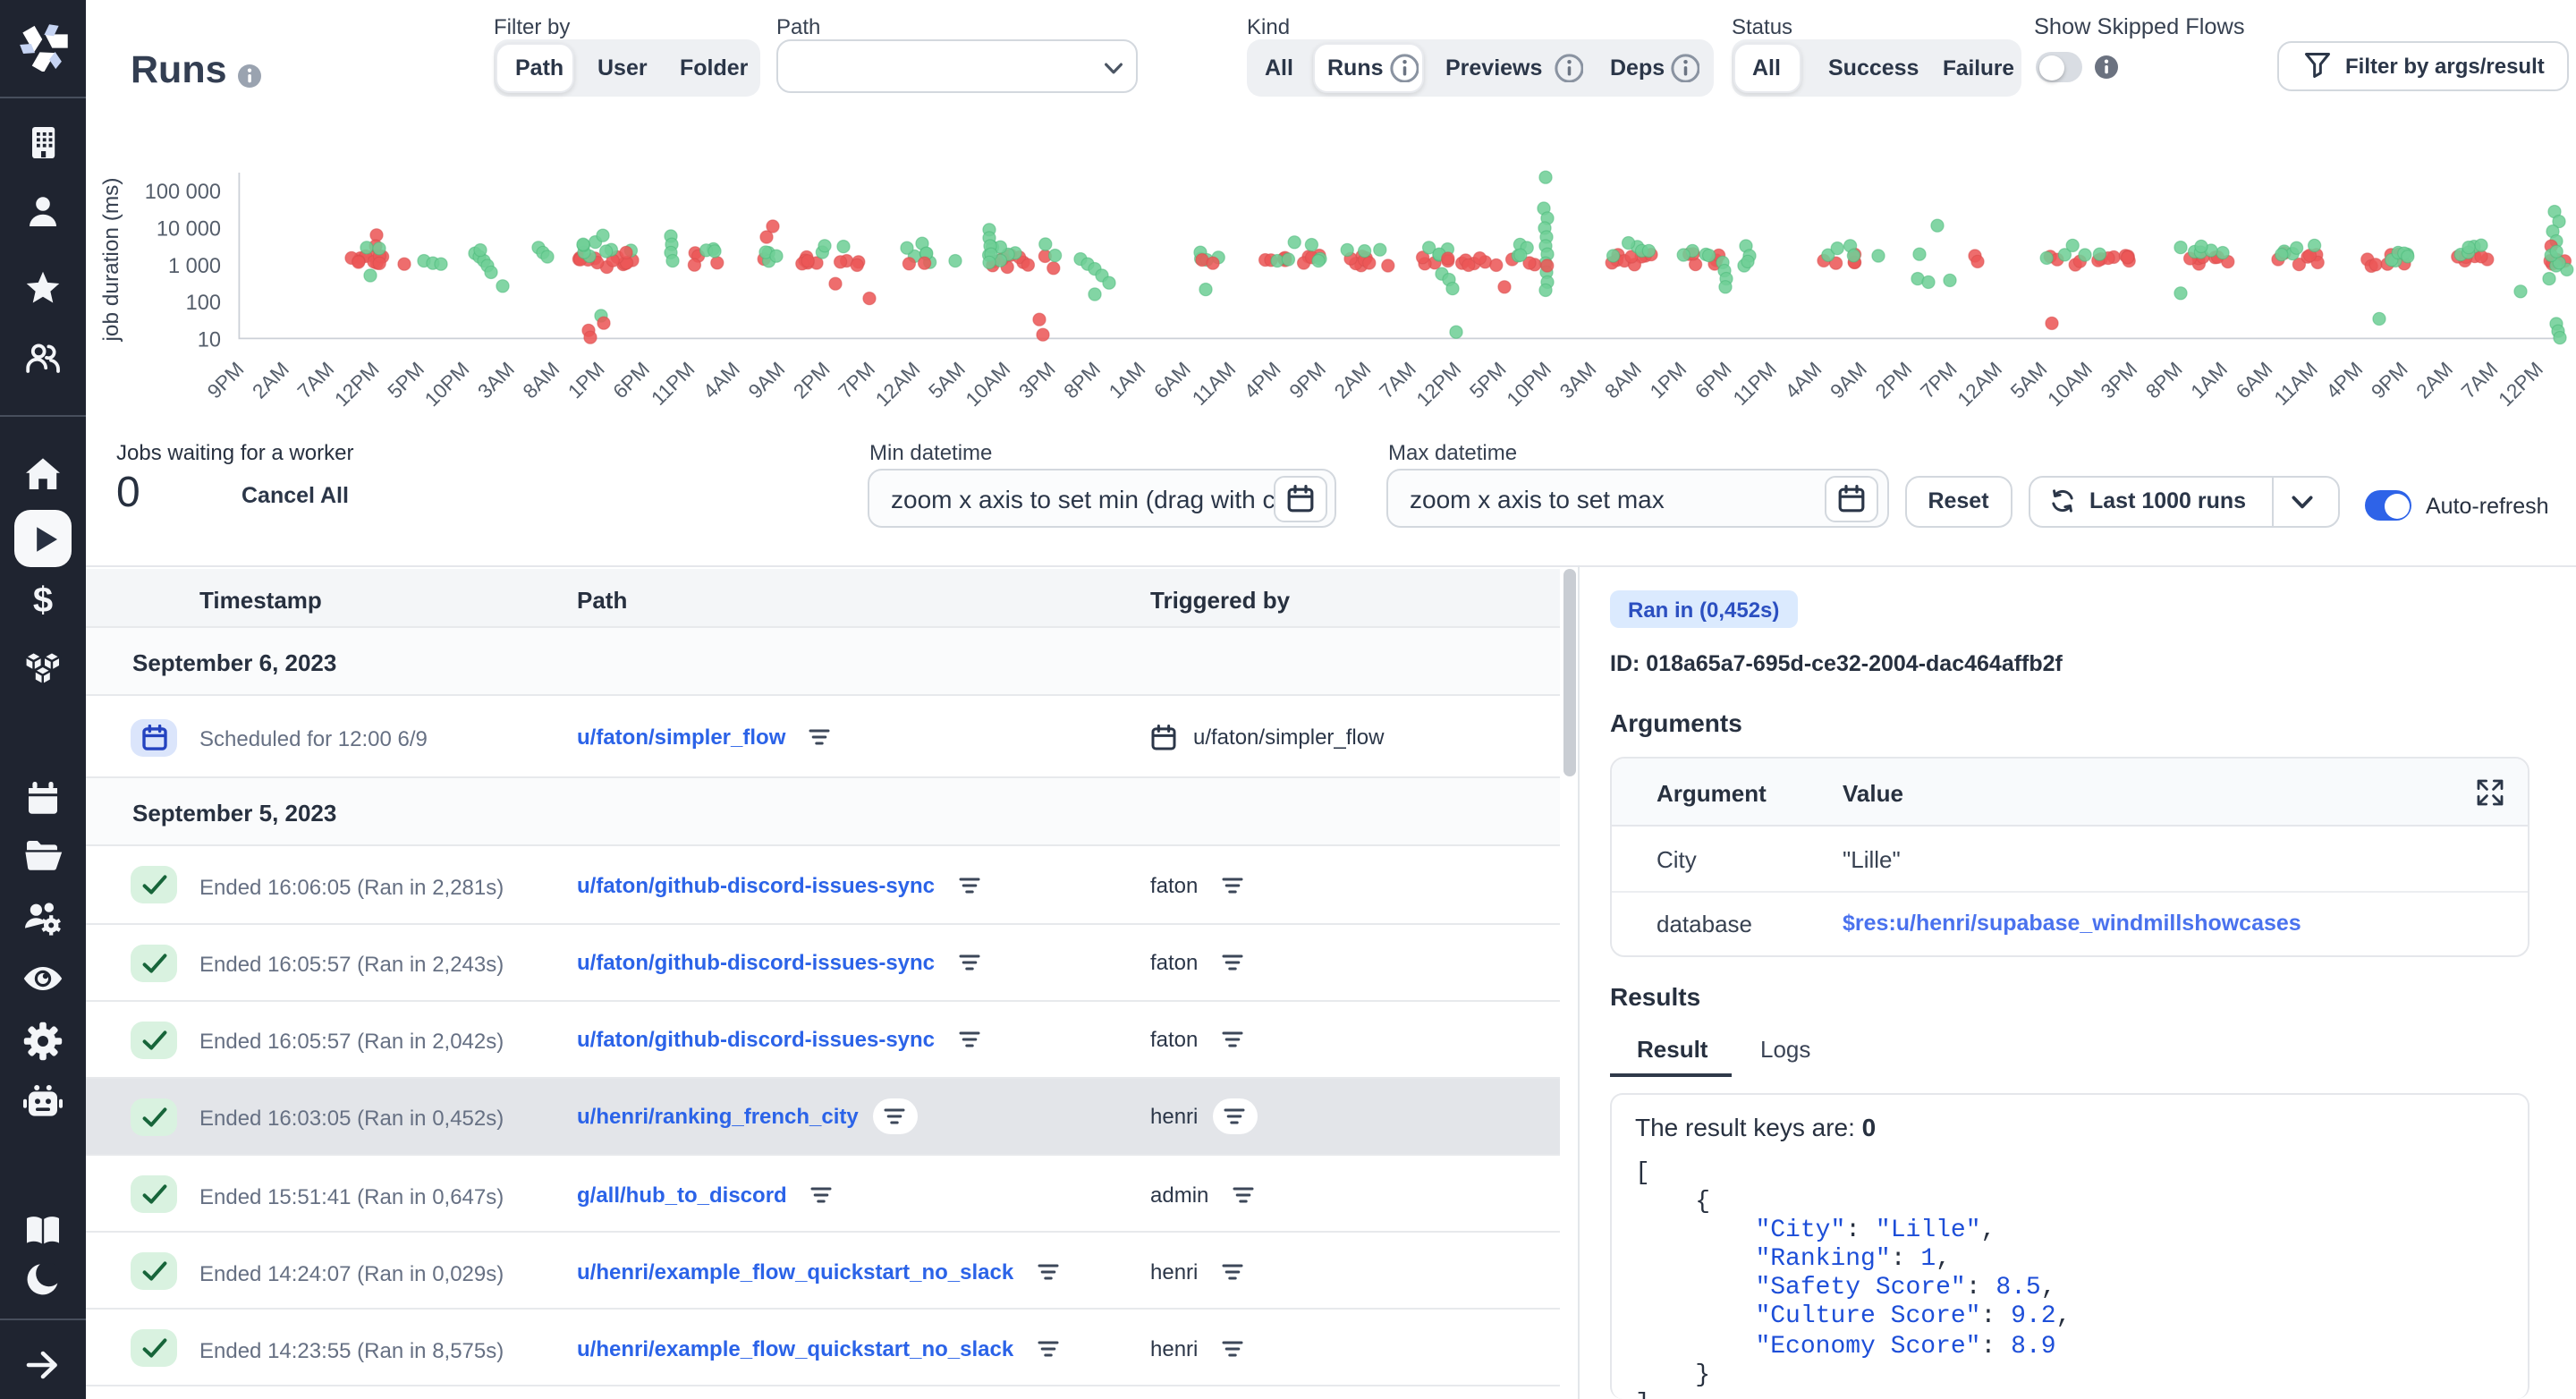 Image resolution: width=2576 pixels, height=1399 pixels. I want to click on svg-text: 10 000, so click(189, 230).